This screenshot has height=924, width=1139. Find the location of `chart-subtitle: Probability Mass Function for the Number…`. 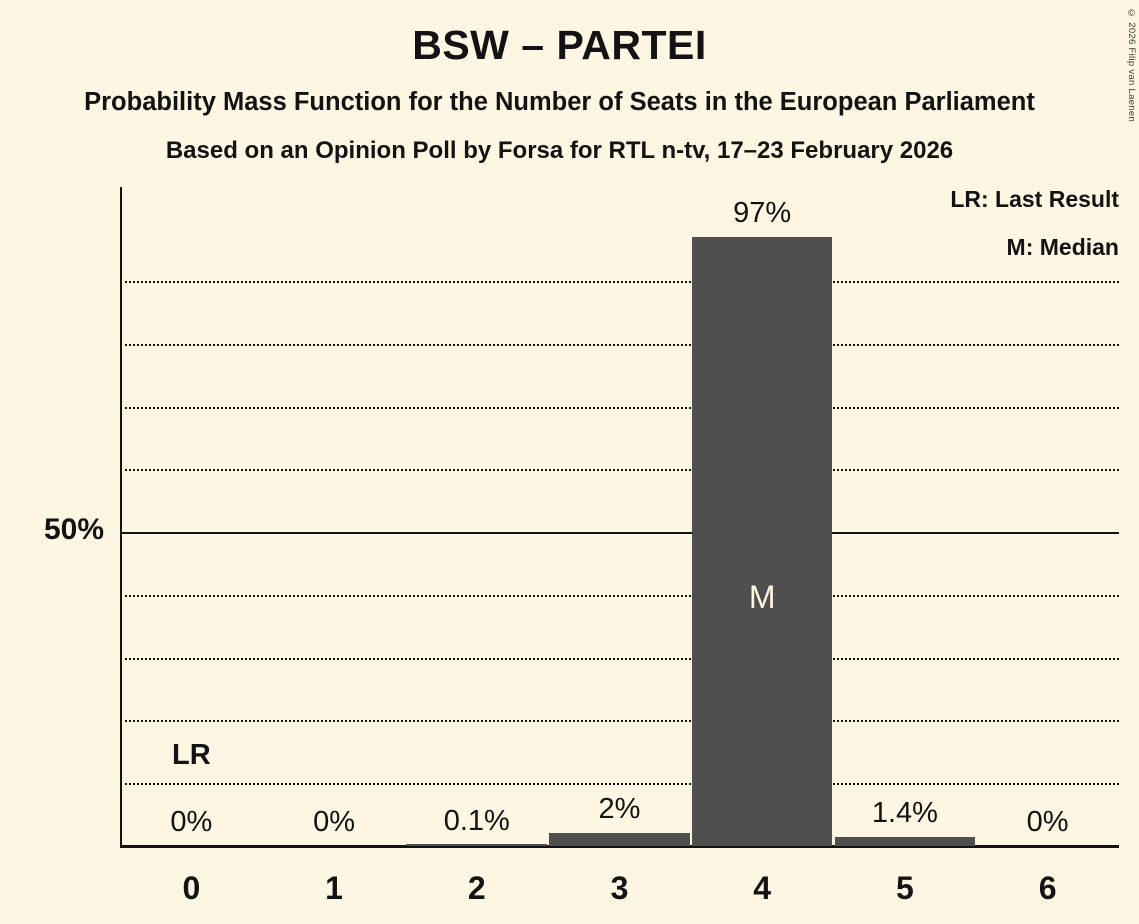

chart-subtitle: Probability Mass Function for the Number… is located at coordinates (559, 102).